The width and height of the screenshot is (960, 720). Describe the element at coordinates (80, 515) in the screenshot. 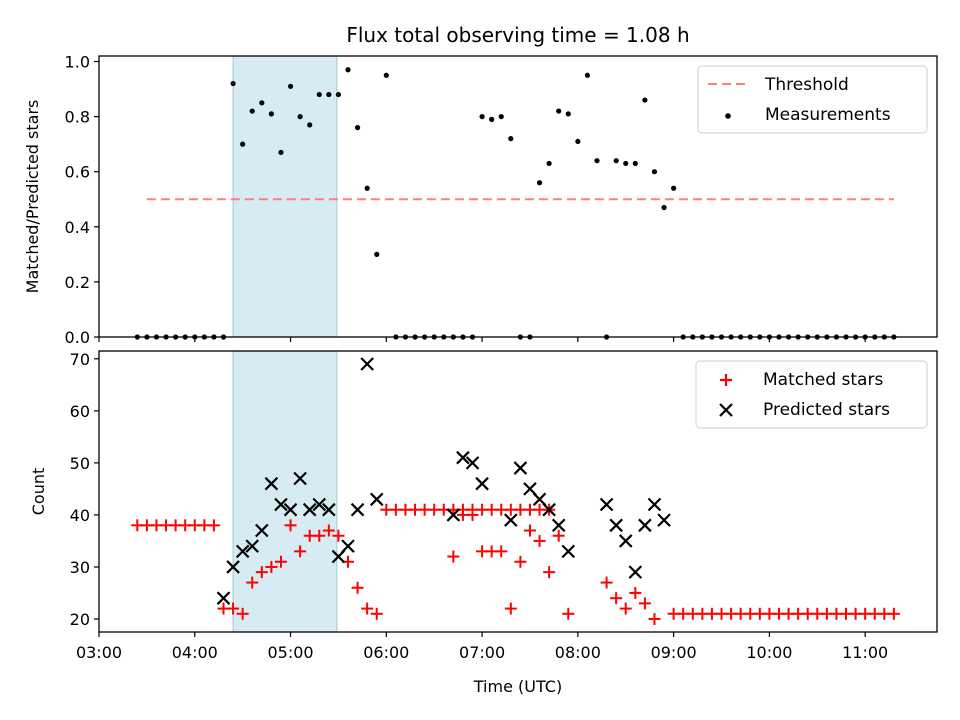

I see `bottom-y-tick-label: 40` at that location.